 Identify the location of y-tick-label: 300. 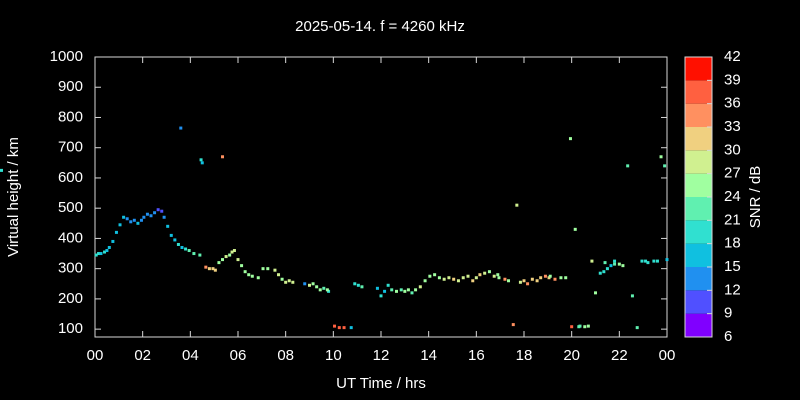
(70, 268).